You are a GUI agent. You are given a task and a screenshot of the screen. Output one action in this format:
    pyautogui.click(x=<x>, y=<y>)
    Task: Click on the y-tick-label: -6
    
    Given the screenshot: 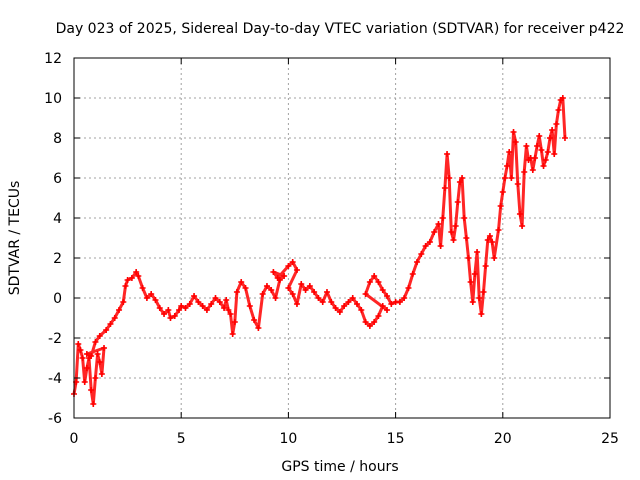 What is the action you would take?
    pyautogui.click(x=55, y=419)
    